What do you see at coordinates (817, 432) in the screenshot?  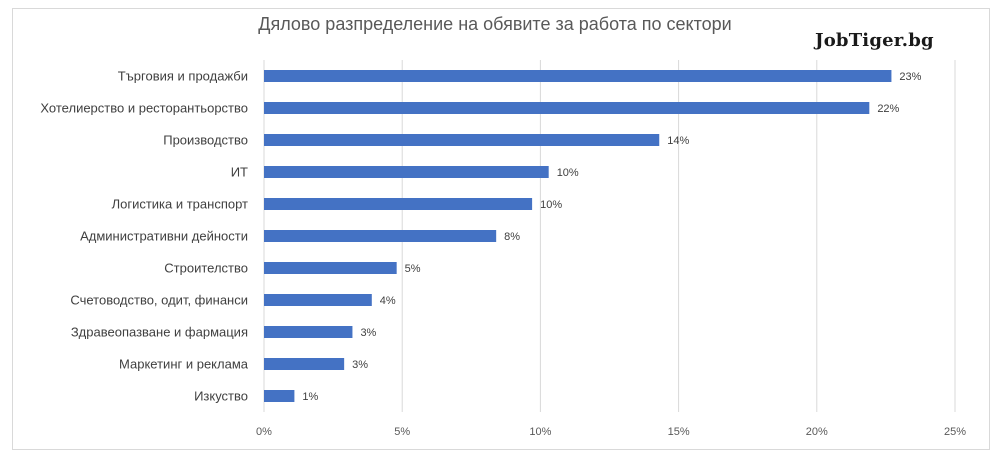 I see `x-tick-label: 20%` at bounding box center [817, 432].